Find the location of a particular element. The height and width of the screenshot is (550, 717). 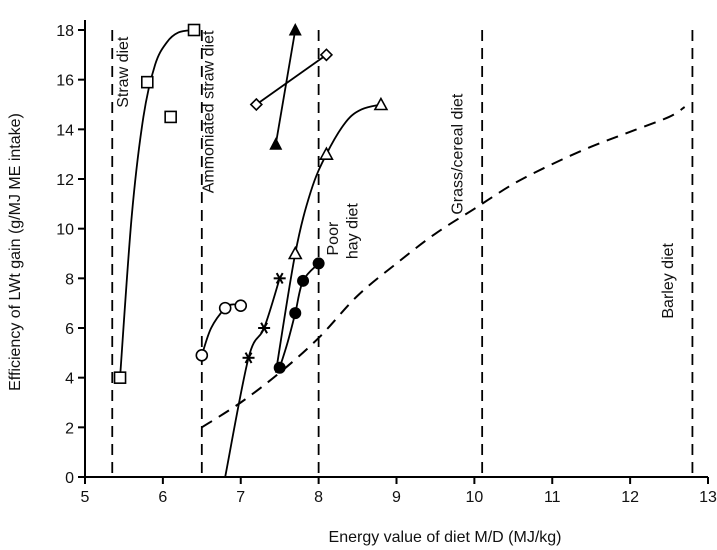

series-curve-asterisk is located at coordinates (252, 377).